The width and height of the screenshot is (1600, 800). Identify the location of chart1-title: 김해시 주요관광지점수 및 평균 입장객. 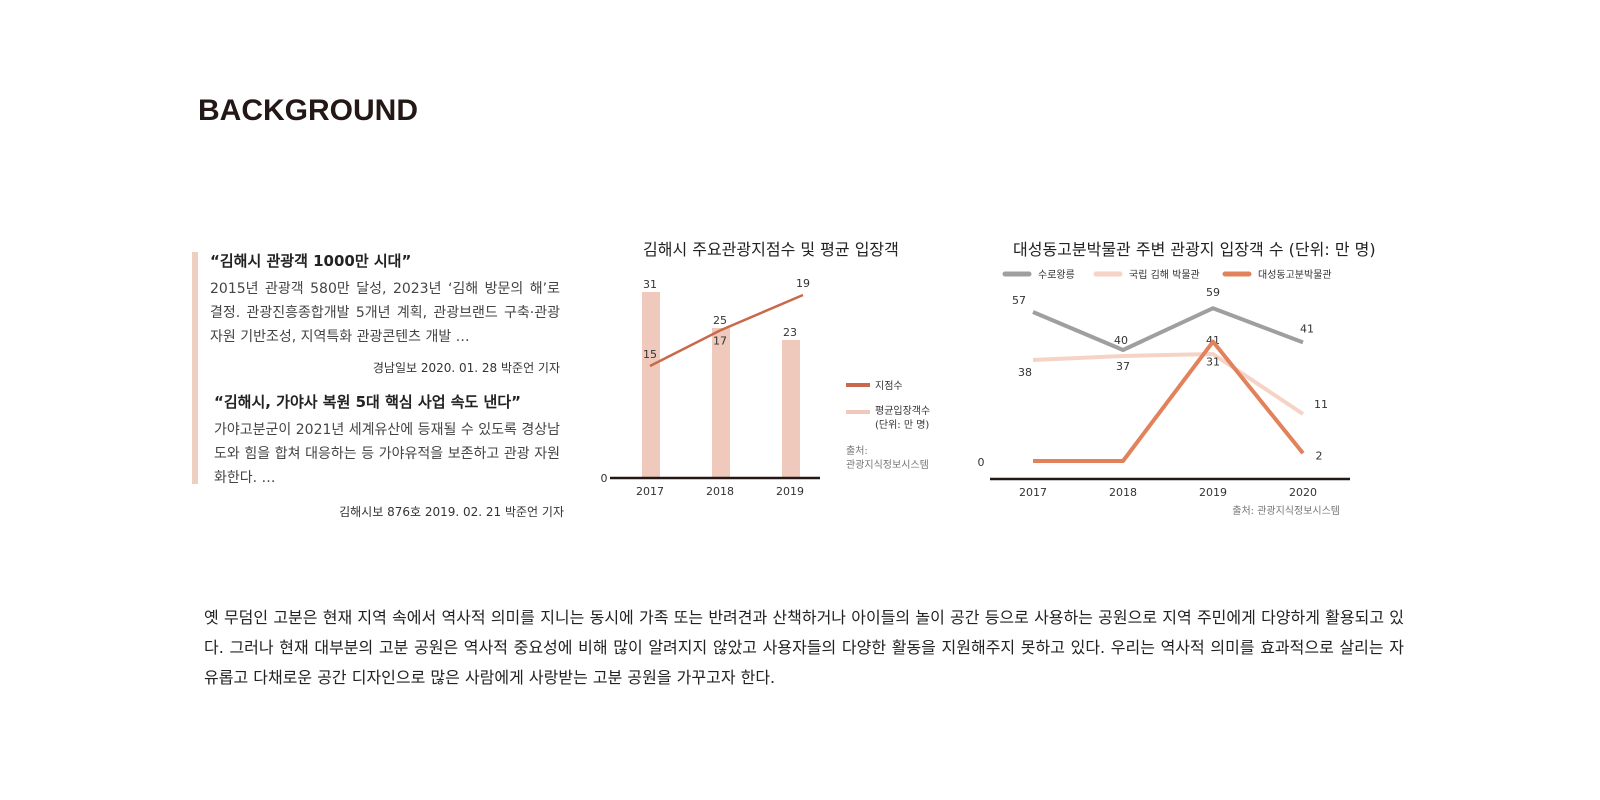
(771, 249).